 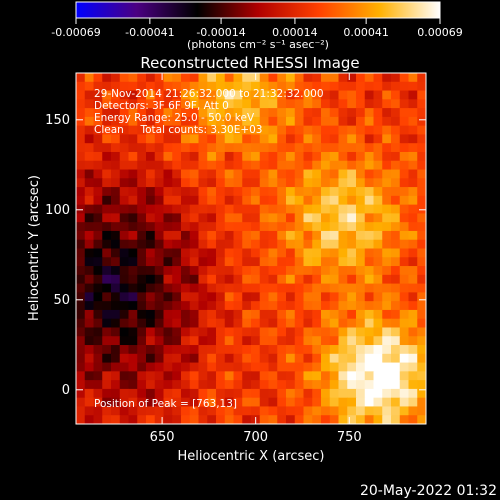 What do you see at coordinates (161, 106) in the screenshot?
I see `annotation-detectors: Detectors: 3F 6F 9F, Att 0` at bounding box center [161, 106].